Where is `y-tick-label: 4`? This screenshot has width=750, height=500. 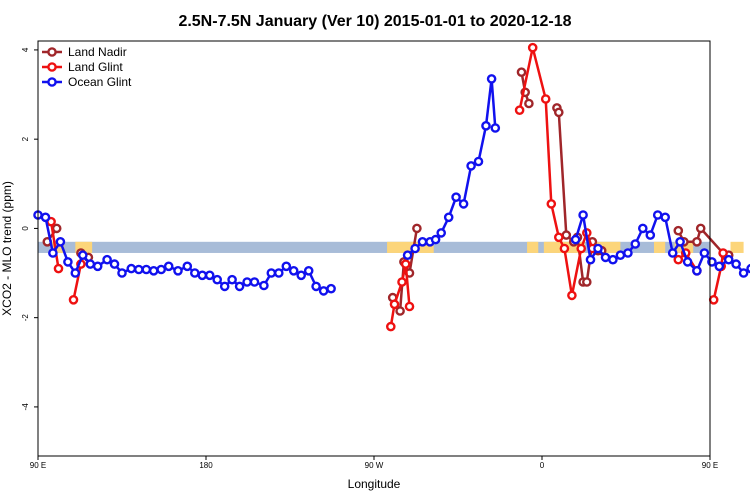
y-tick-label: 4 is located at coordinates (25, 49).